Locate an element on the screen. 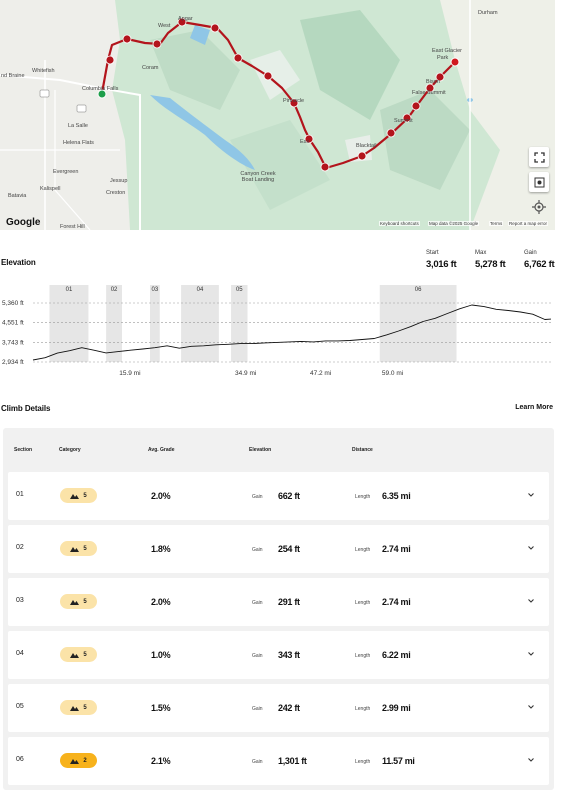 The image size is (561, 797). stat-value: 6,762 ft is located at coordinates (539, 264).